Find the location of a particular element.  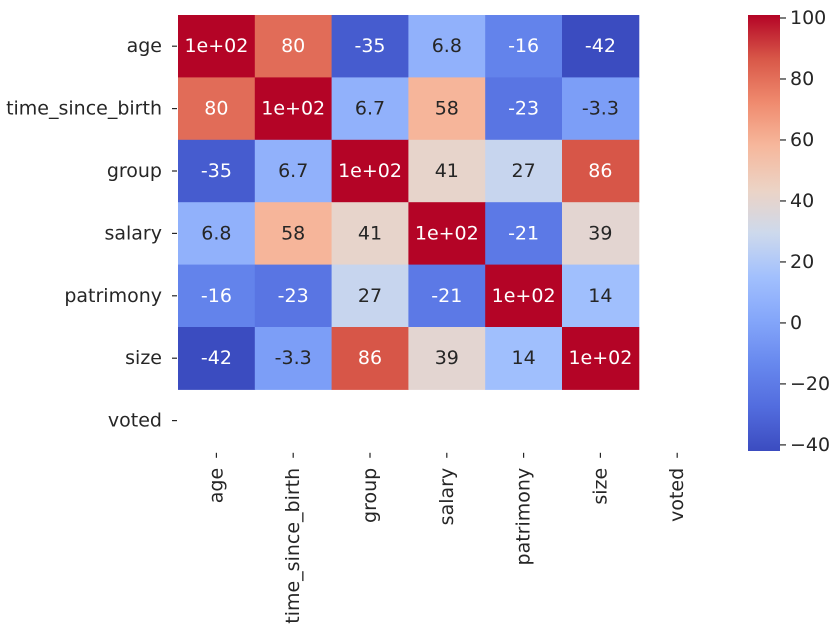

colorbar: 100 80 60 40 20 0 −20 −40 is located at coordinates (789, 231).